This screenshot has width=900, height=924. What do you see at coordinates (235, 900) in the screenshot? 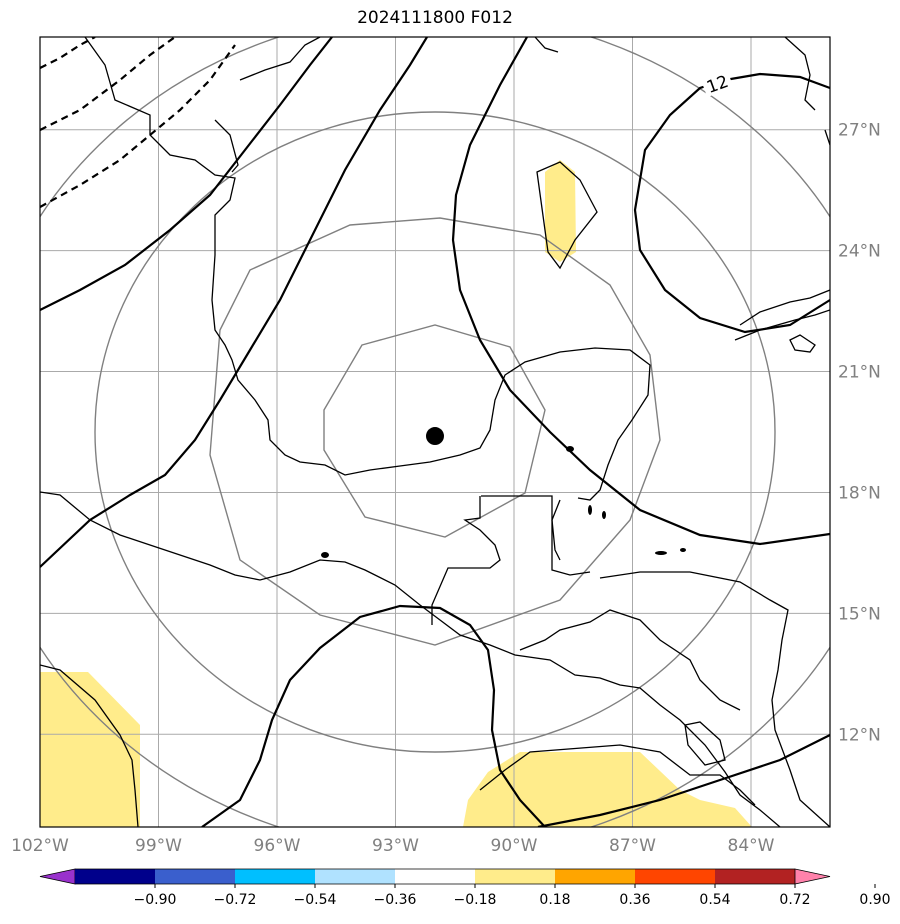
I see `colorbar-tick-label: −0.72` at bounding box center [235, 900].